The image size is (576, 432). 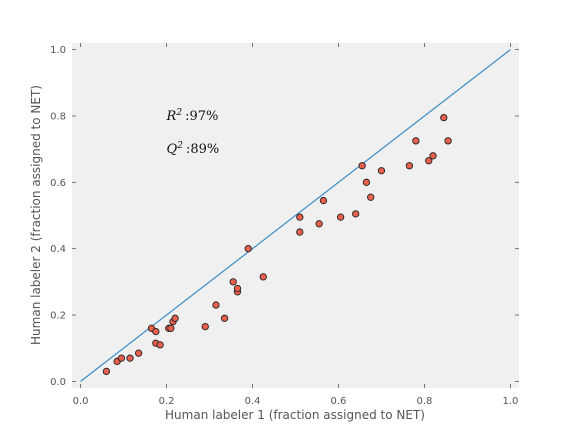 I want to click on y-tick-label: 1.0, so click(x=58, y=50).